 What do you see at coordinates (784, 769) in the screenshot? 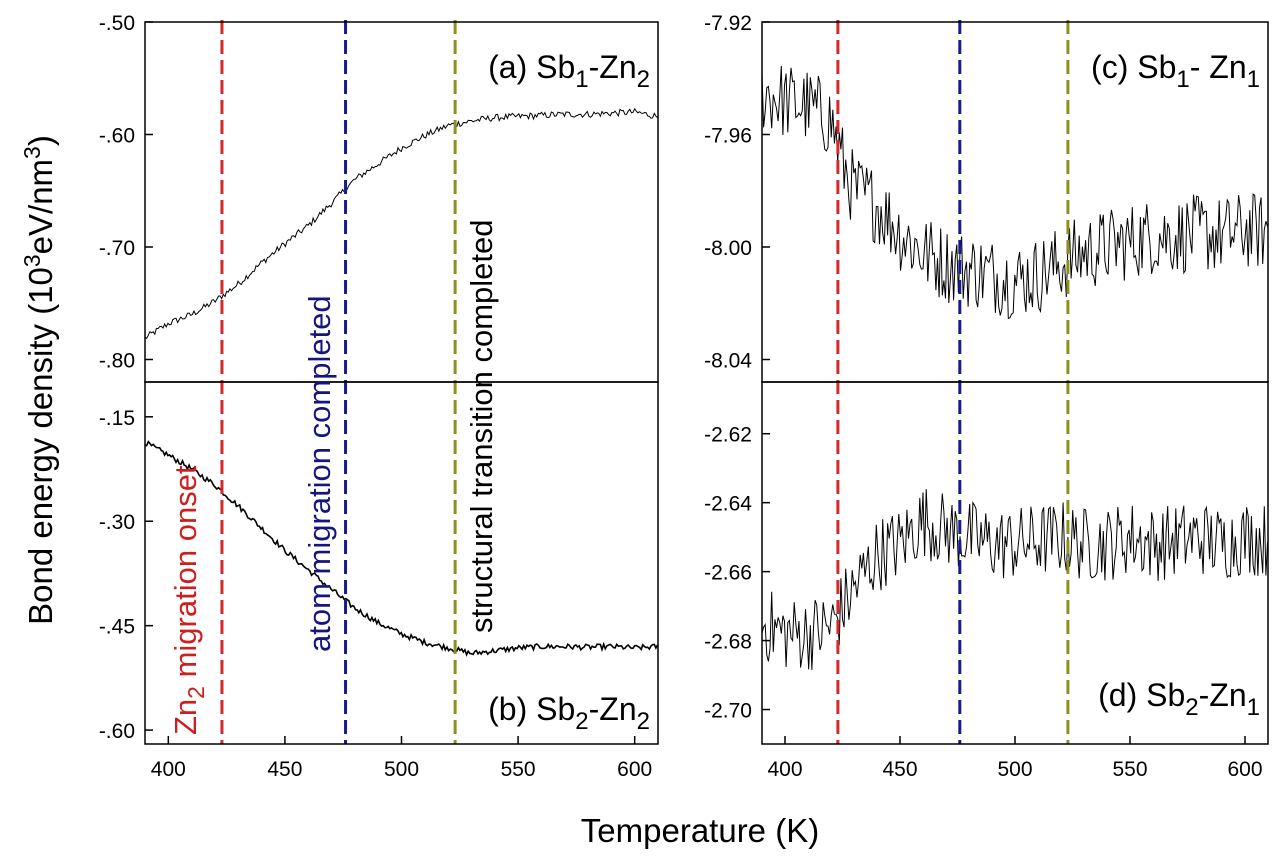
I see `x-tick-label-d: 400` at bounding box center [784, 769].